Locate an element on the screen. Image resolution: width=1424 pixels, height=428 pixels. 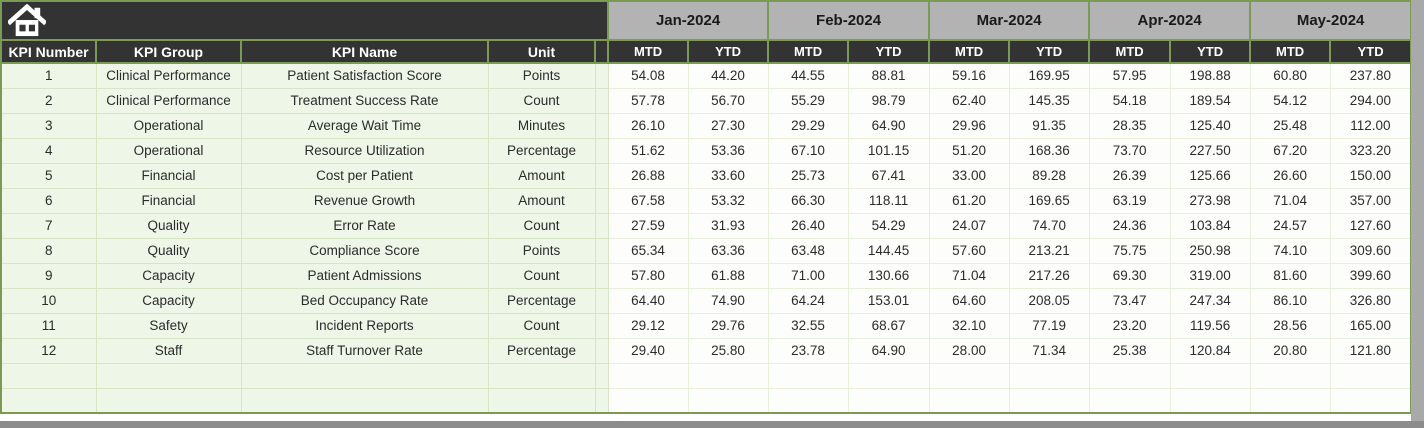
value-cell: 144.45 is located at coordinates (888, 250).